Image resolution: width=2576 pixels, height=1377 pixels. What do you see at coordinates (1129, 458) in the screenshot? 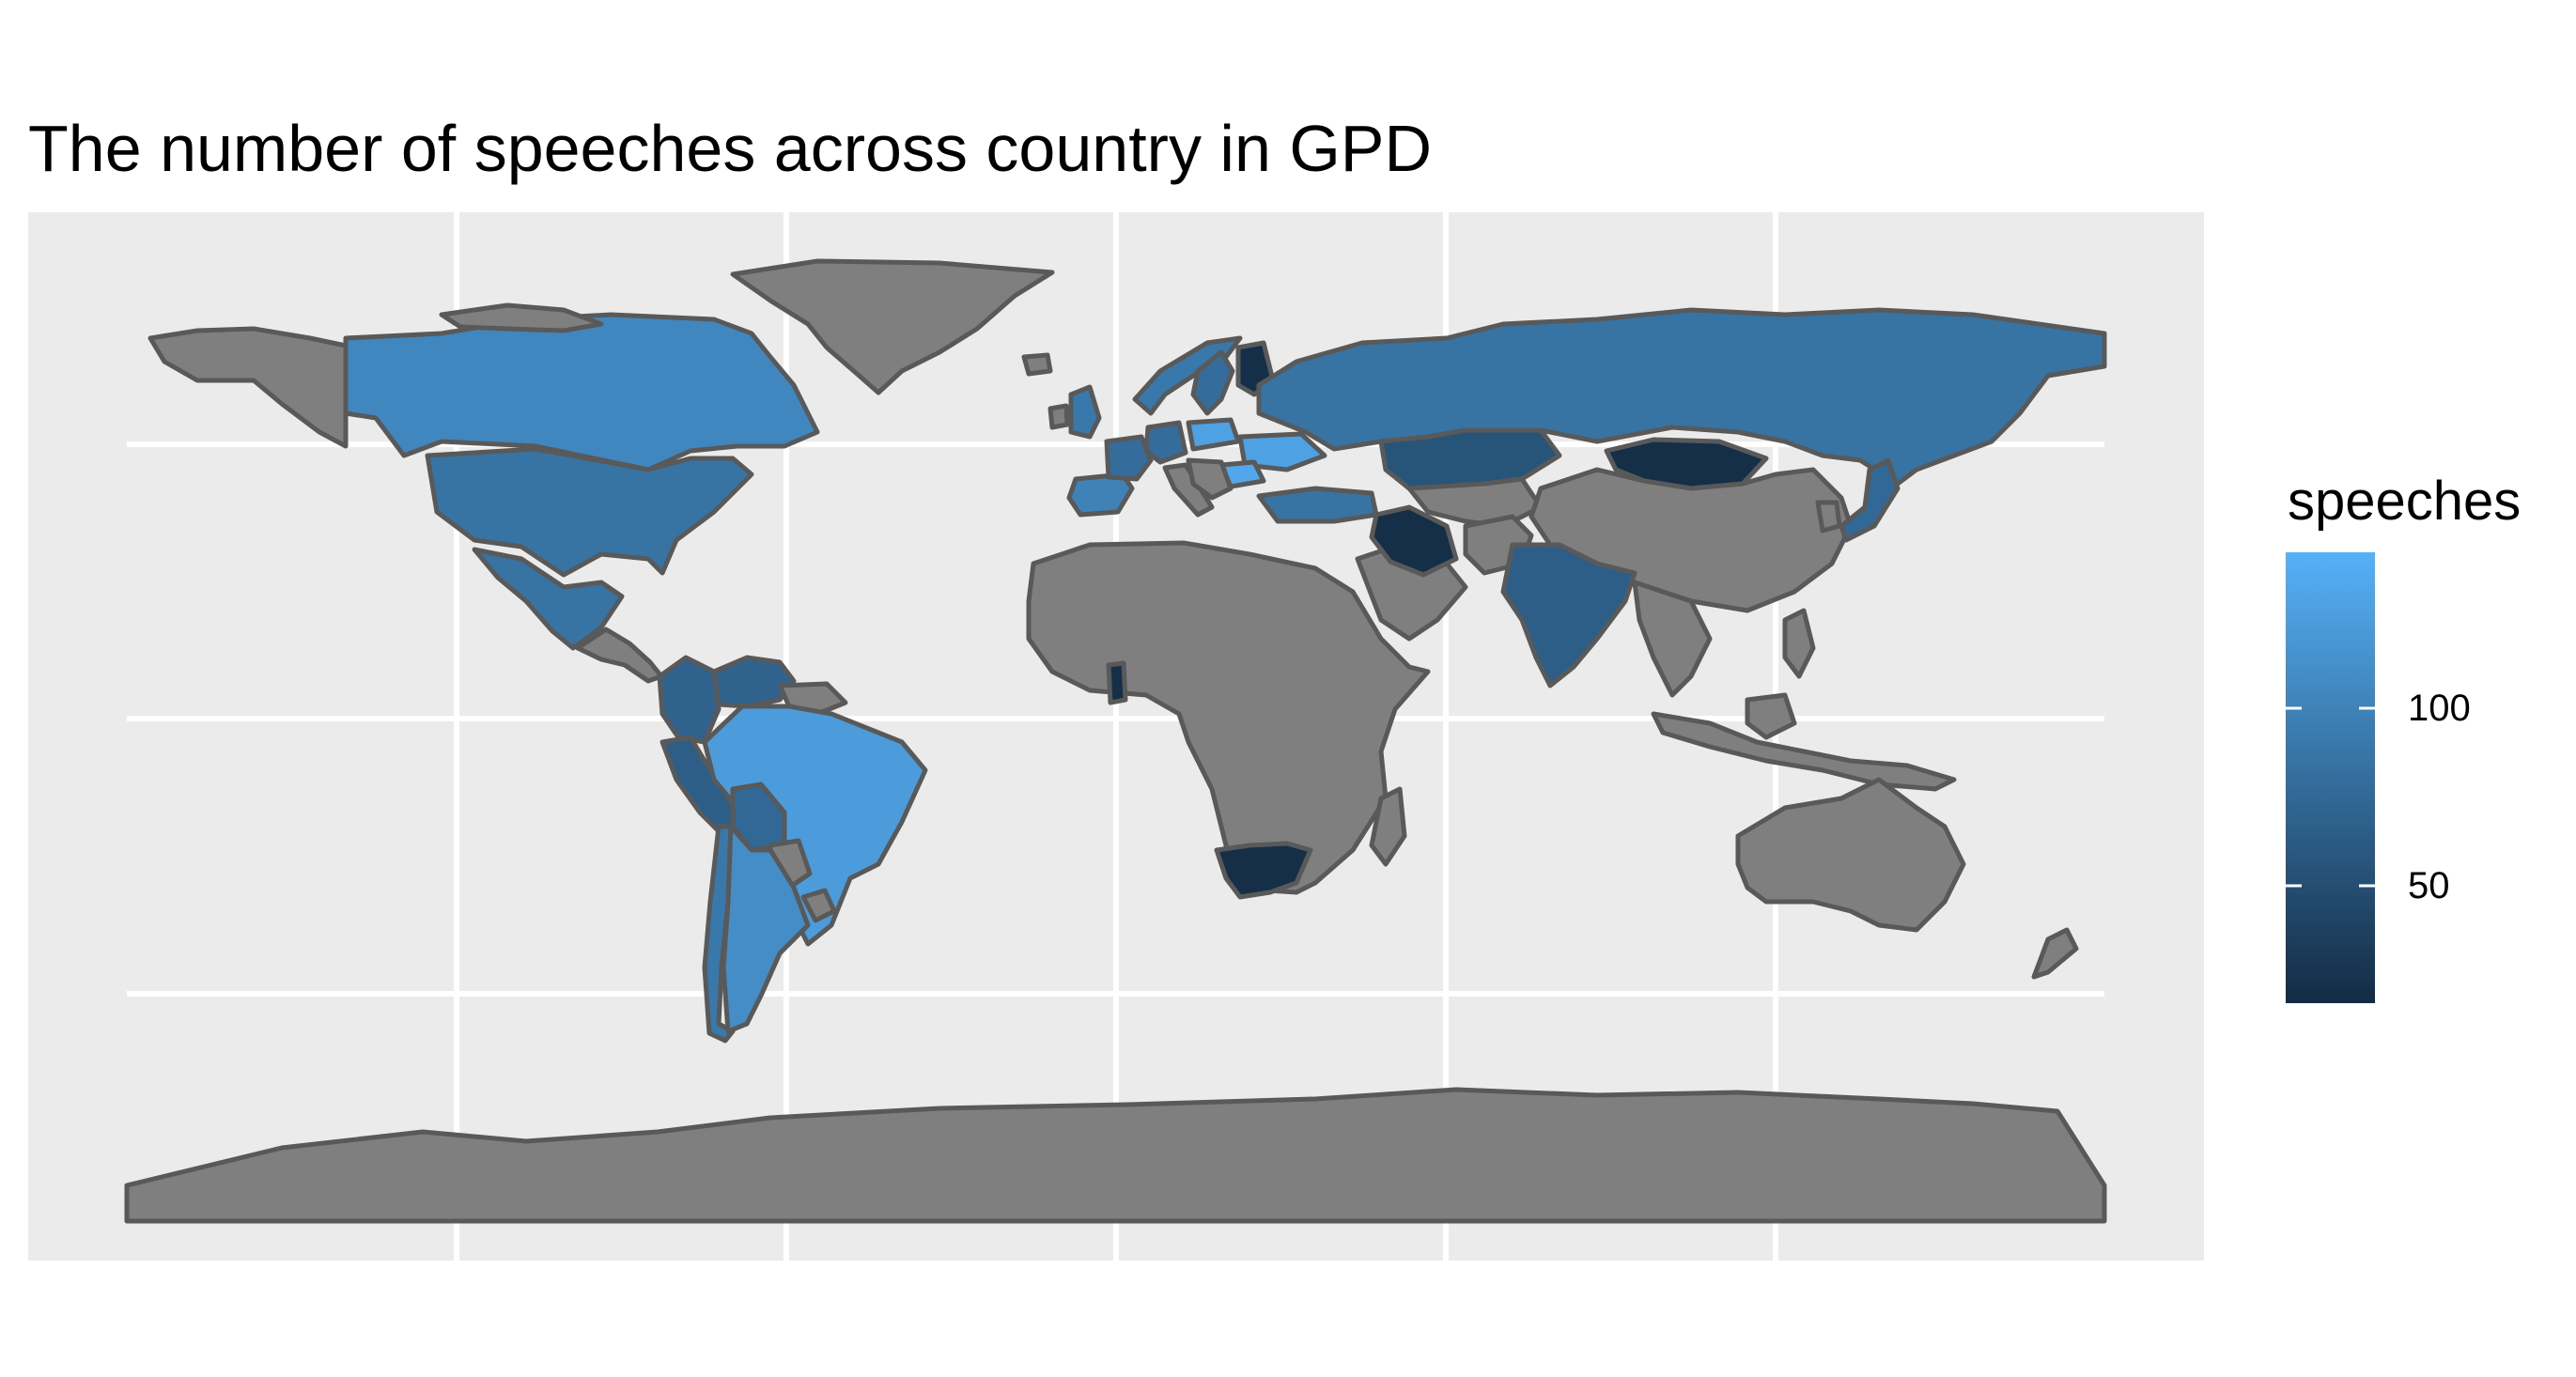
I see `country-france` at bounding box center [1129, 458].